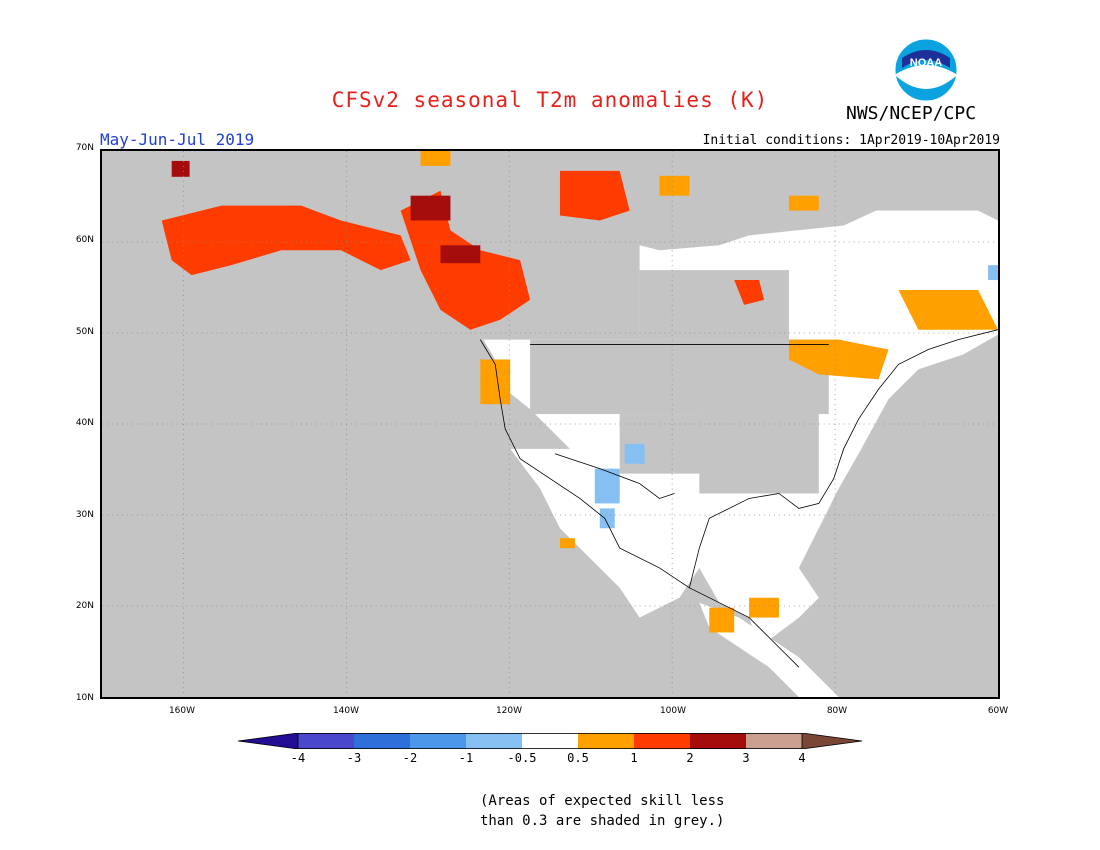 Image resolution: width=1100 pixels, height=850 pixels. What do you see at coordinates (837, 711) in the screenshot?
I see `lon-label: 80W` at bounding box center [837, 711].